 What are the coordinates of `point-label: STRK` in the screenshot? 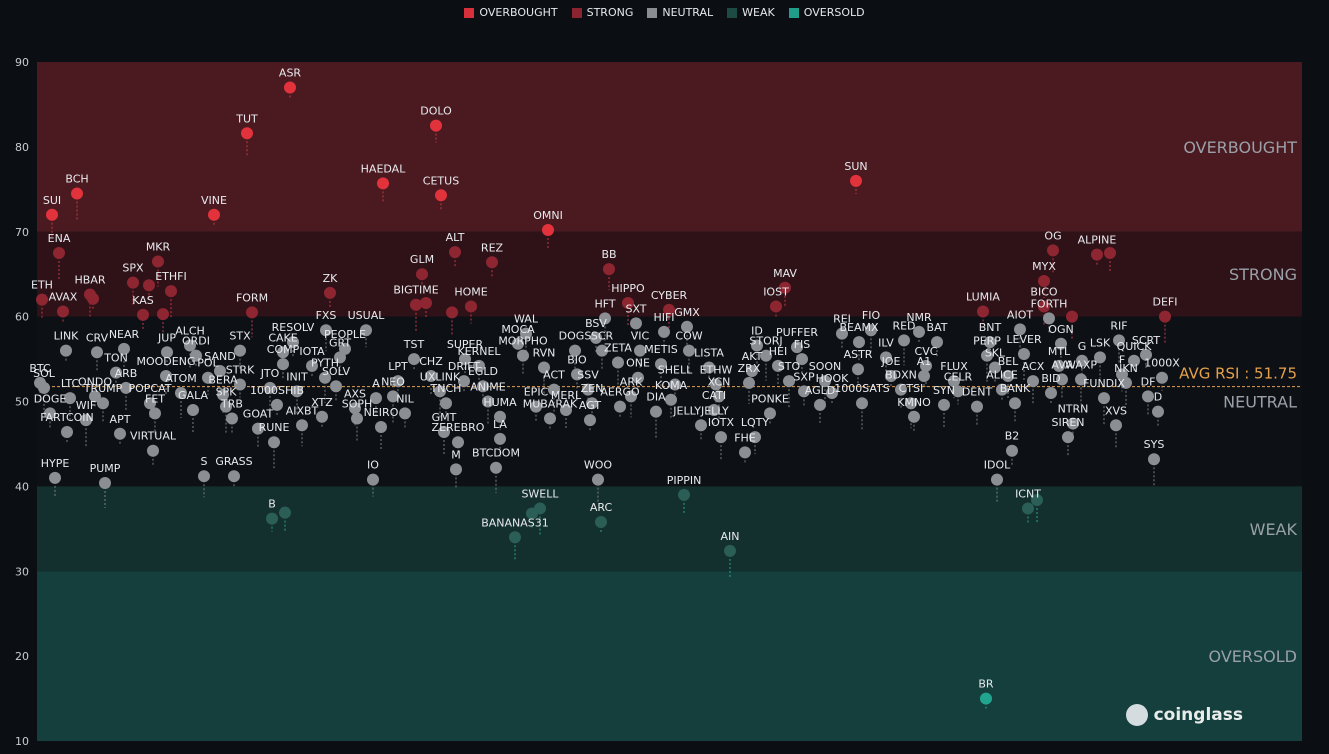 It's located at (240, 370).